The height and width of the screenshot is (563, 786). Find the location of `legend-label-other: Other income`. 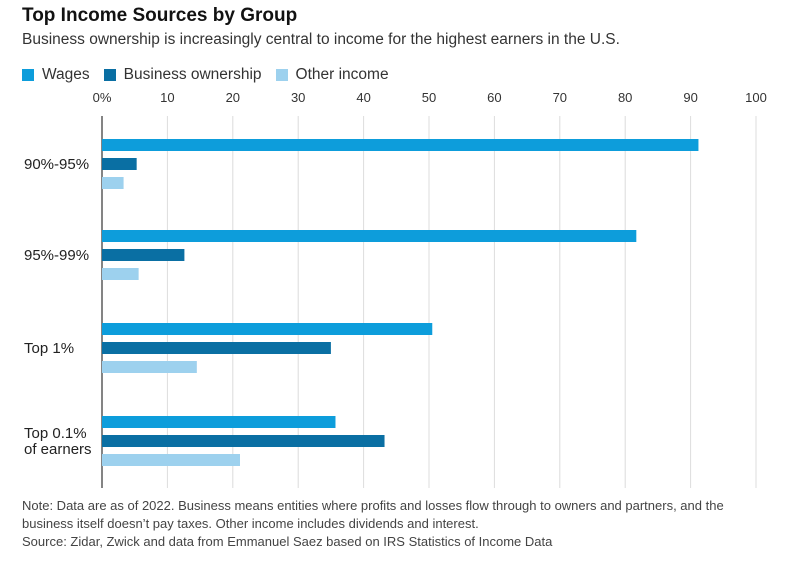

legend-label-other: Other income is located at coordinates (342, 74).